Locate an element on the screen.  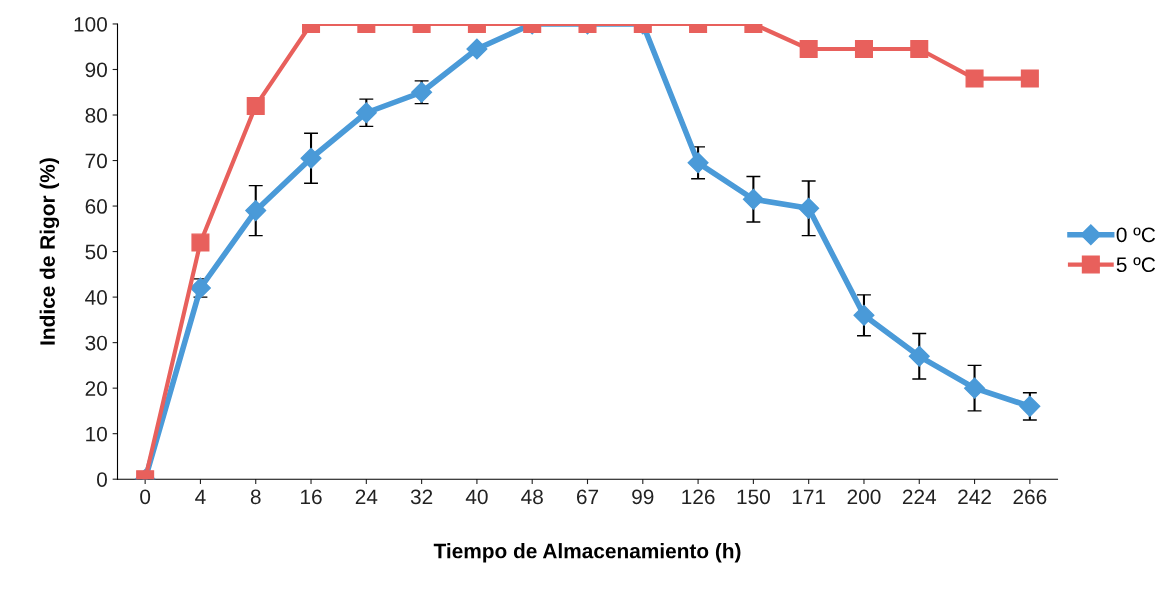
x-tick-label: 0 is located at coordinates (145, 497).